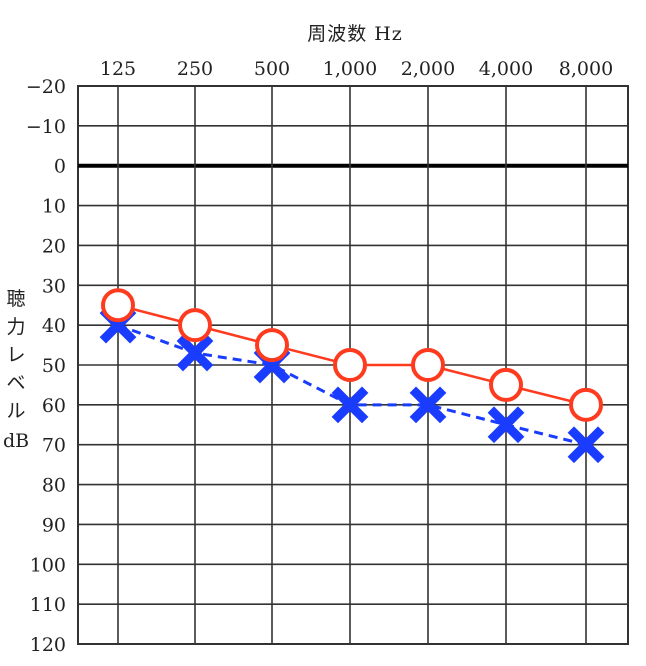  What do you see at coordinates (15, 327) in the screenshot?
I see `y-label-char: 力` at bounding box center [15, 327].